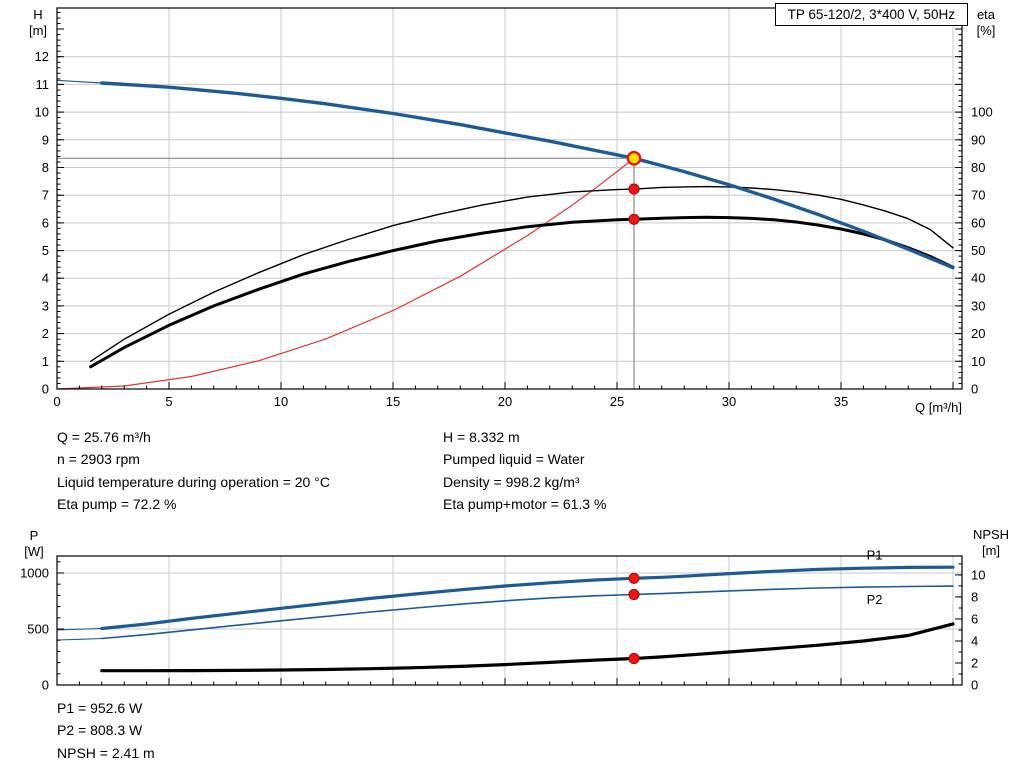 This screenshot has width=1024, height=781. What do you see at coordinates (79, 629) in the screenshot?
I see `p1-curve-lead` at bounding box center [79, 629].